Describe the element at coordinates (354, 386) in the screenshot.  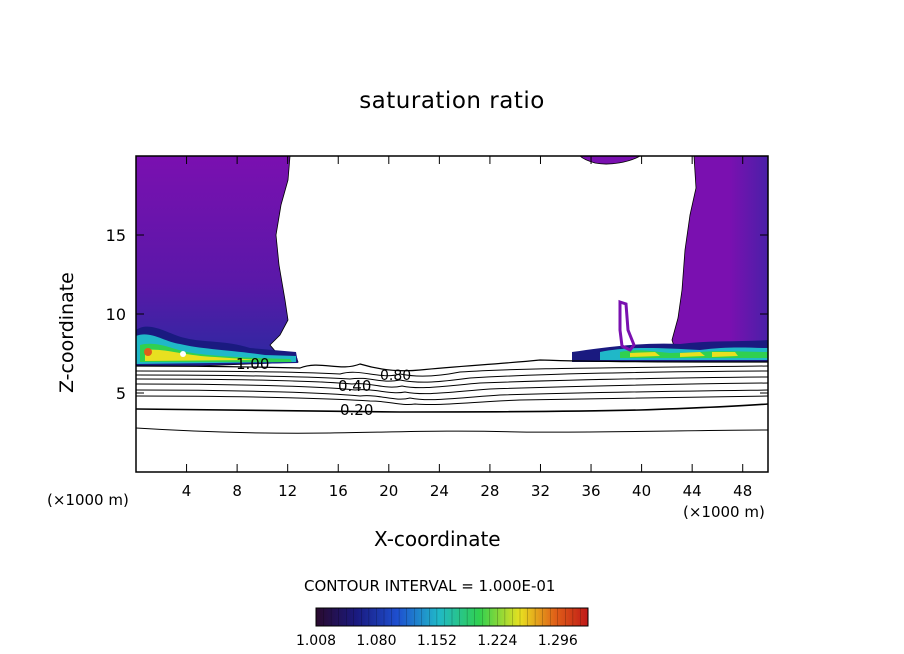
I see `contour-label: 0.40` at that location.